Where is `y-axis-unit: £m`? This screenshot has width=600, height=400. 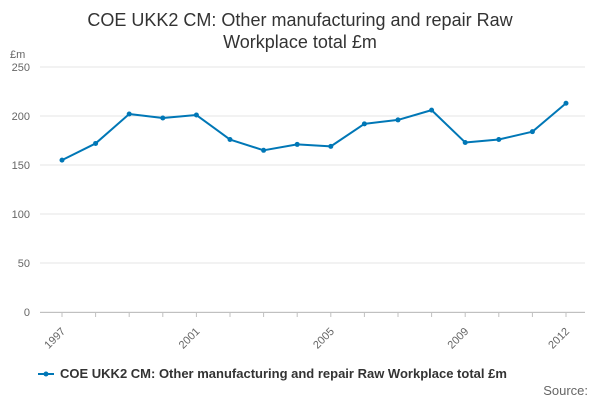
y-axis-unit: £m is located at coordinates (17, 55).